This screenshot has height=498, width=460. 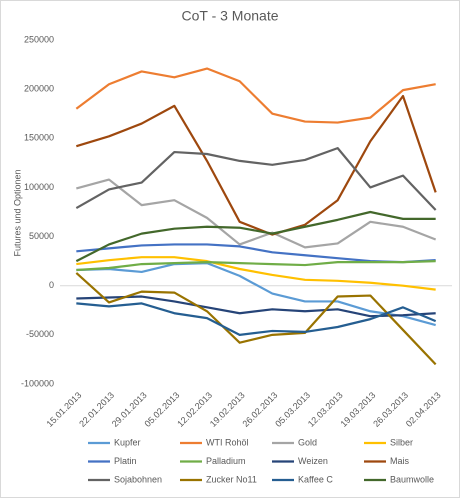 What do you see at coordinates (51, 285) in the screenshot?
I see `y-tick-label: 0` at bounding box center [51, 285].